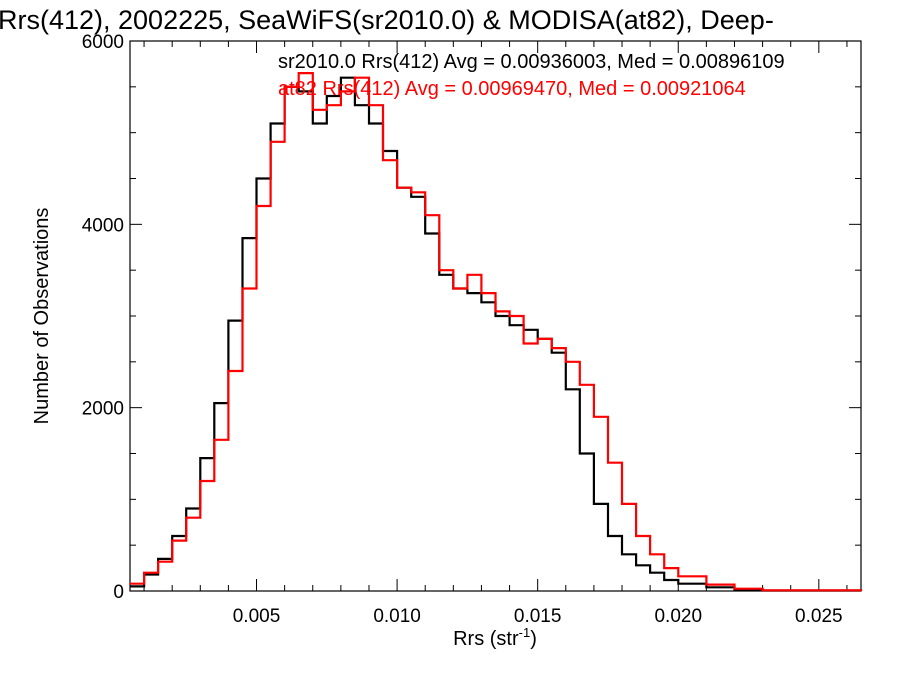 The width and height of the screenshot is (900, 675). I want to click on x-tick-label: 0.015, so click(538, 616).